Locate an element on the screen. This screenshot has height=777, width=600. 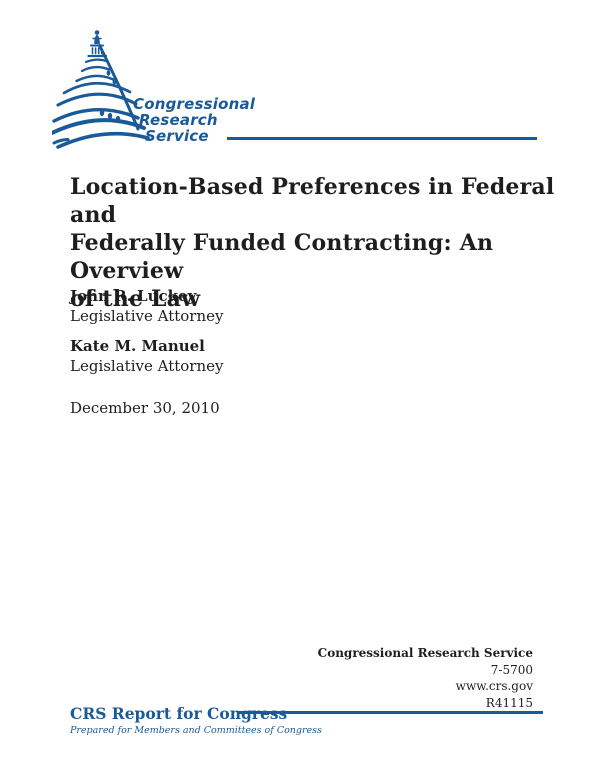
publisher-website-link: www.crs.gov is located at coordinates (494, 686).